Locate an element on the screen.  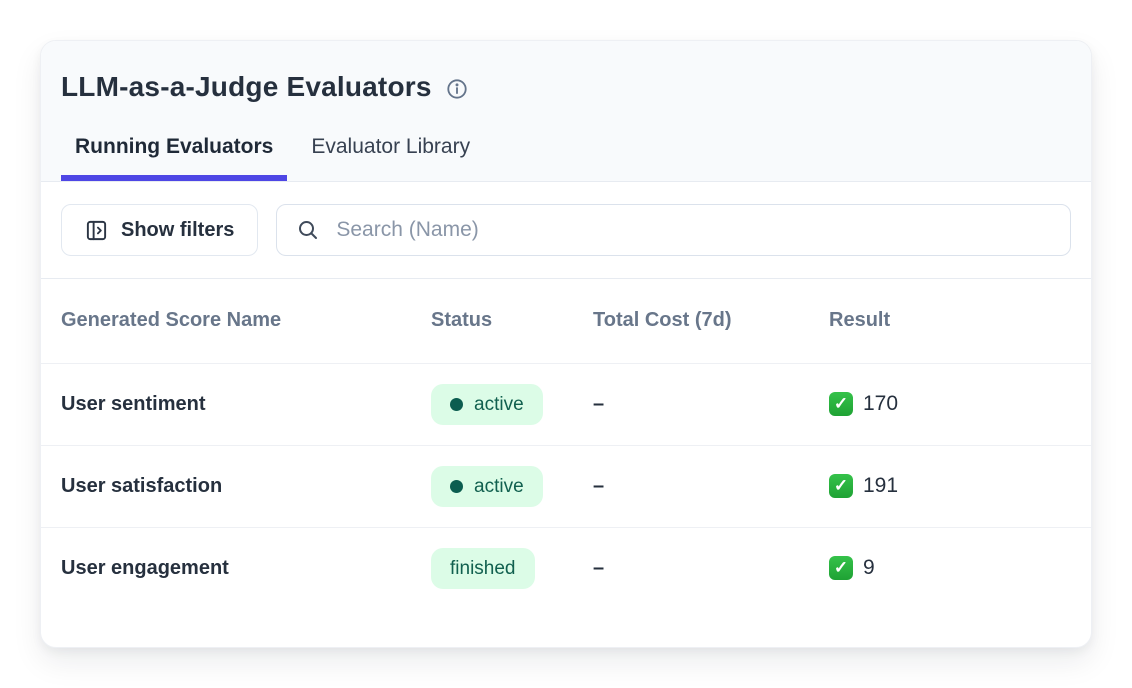
search-box is located at coordinates (673, 230).